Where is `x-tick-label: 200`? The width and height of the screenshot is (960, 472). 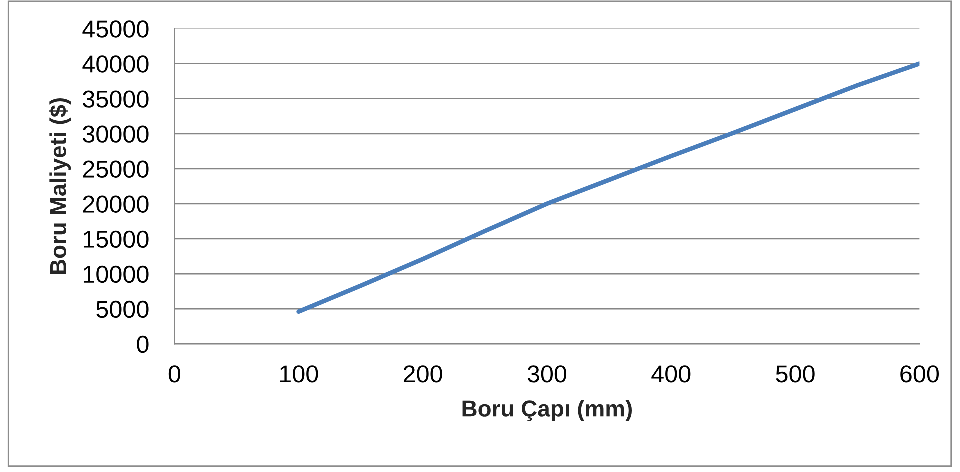 x-tick-label: 200 is located at coordinates (423, 374).